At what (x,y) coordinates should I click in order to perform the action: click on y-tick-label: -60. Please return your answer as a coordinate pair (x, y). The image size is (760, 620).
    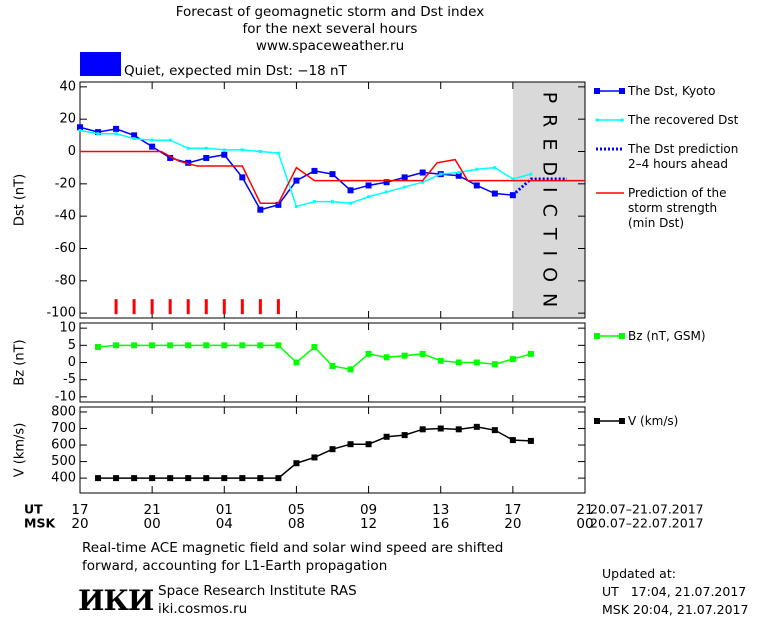
    Looking at the image, I should click on (65, 248).